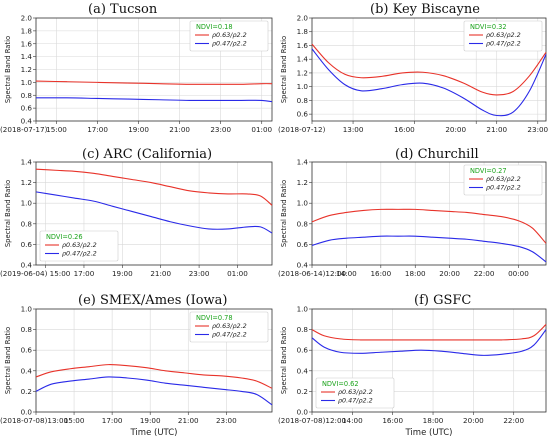 Image resolution: width=550 pixels, height=442 pixels. Describe the element at coordinates (35, 273) in the screenshot. I see `x-tick-label: (2019-06-04) 15:00` at that location.